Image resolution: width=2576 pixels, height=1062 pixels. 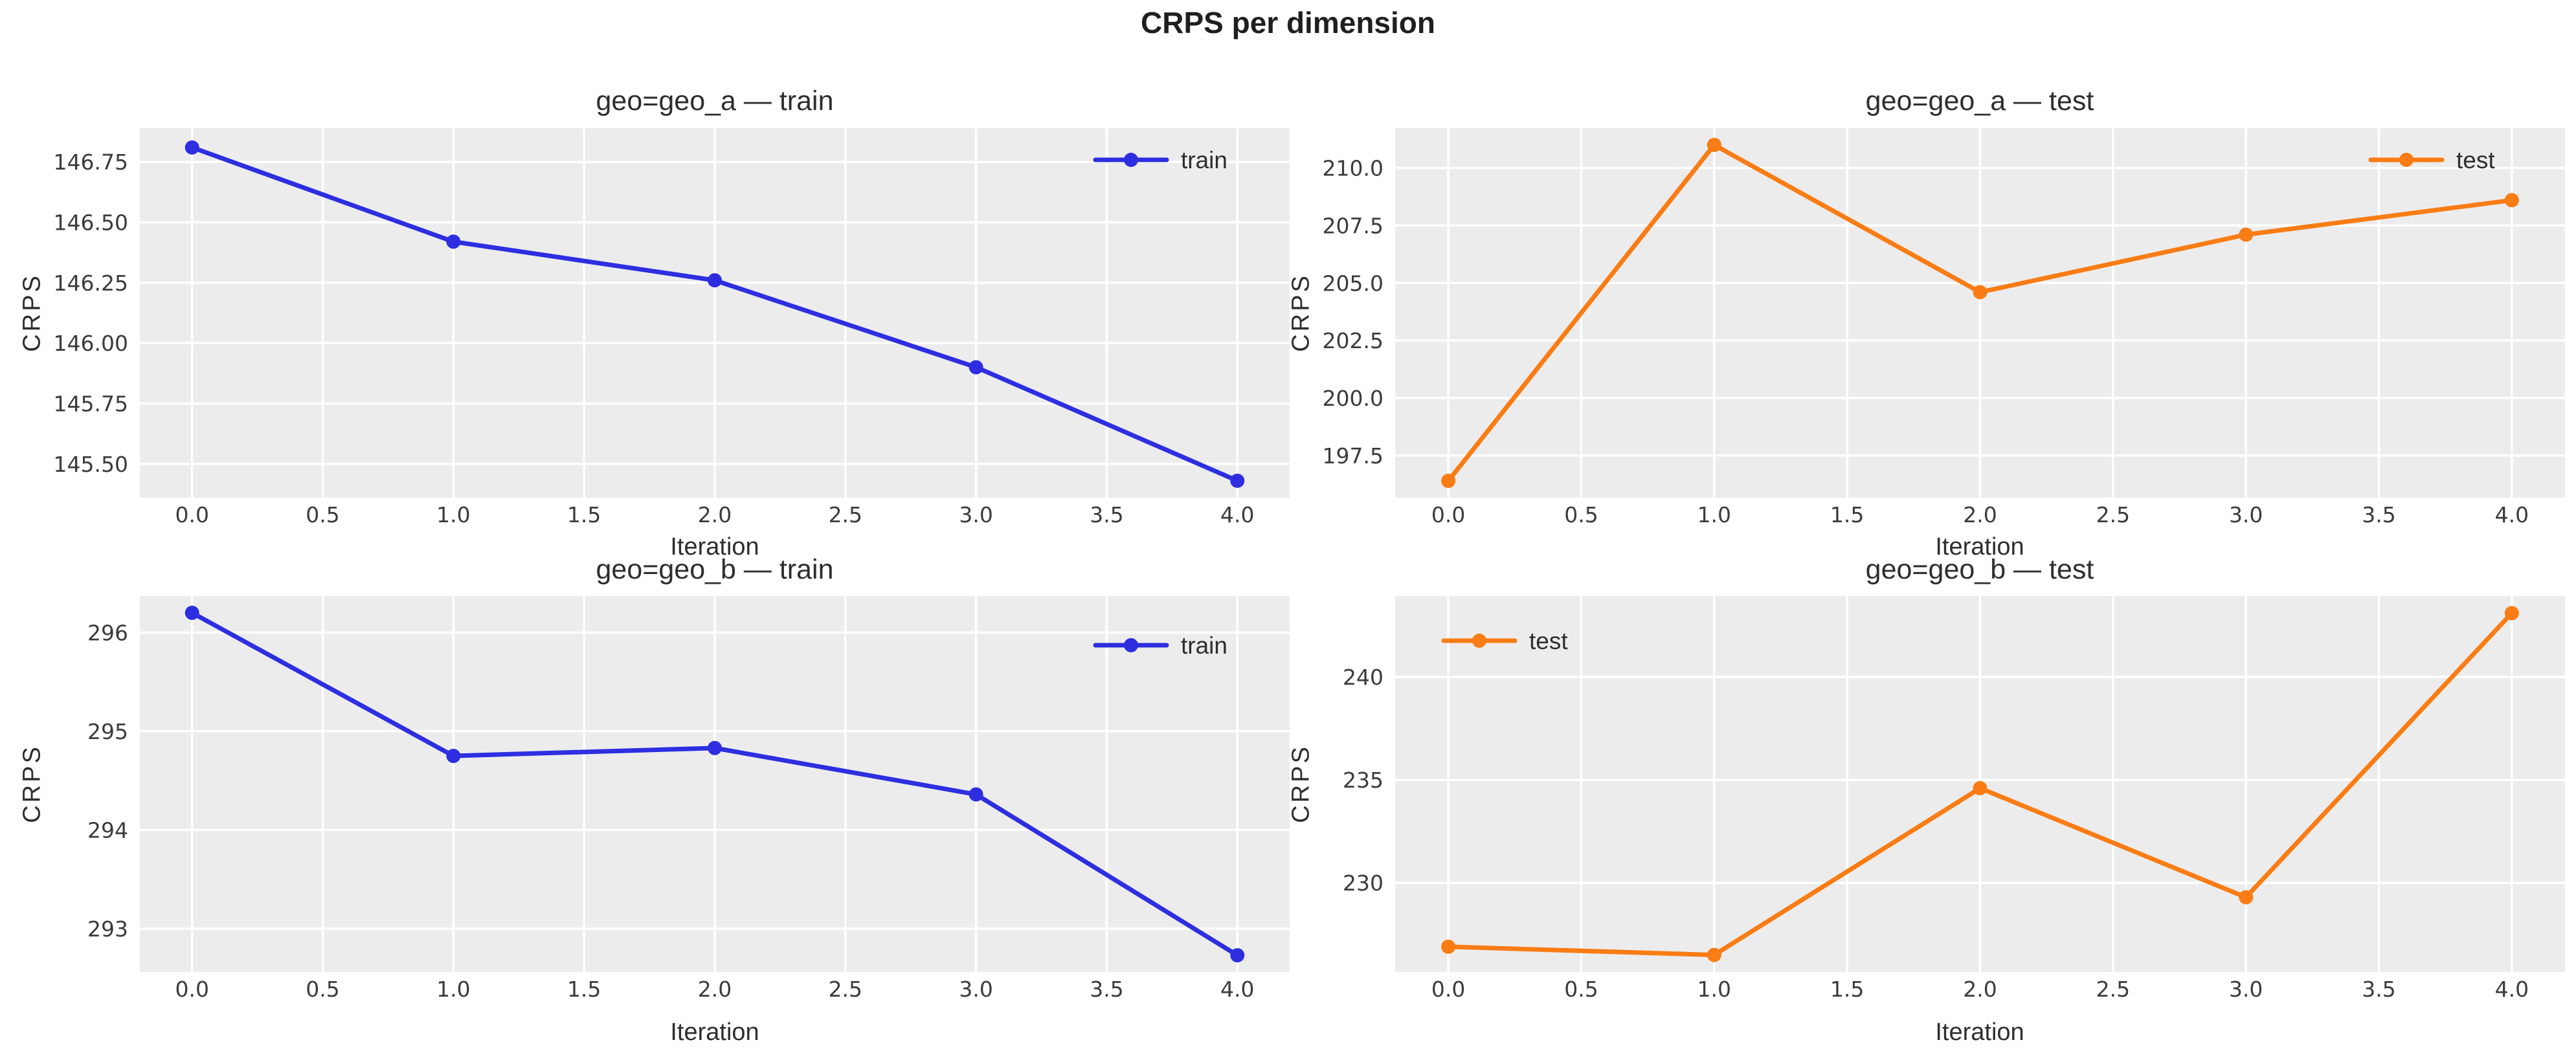 What do you see at coordinates (1979, 546) in the screenshot?
I see `x-axis-label-geo-a-test: Iteration` at bounding box center [1979, 546].